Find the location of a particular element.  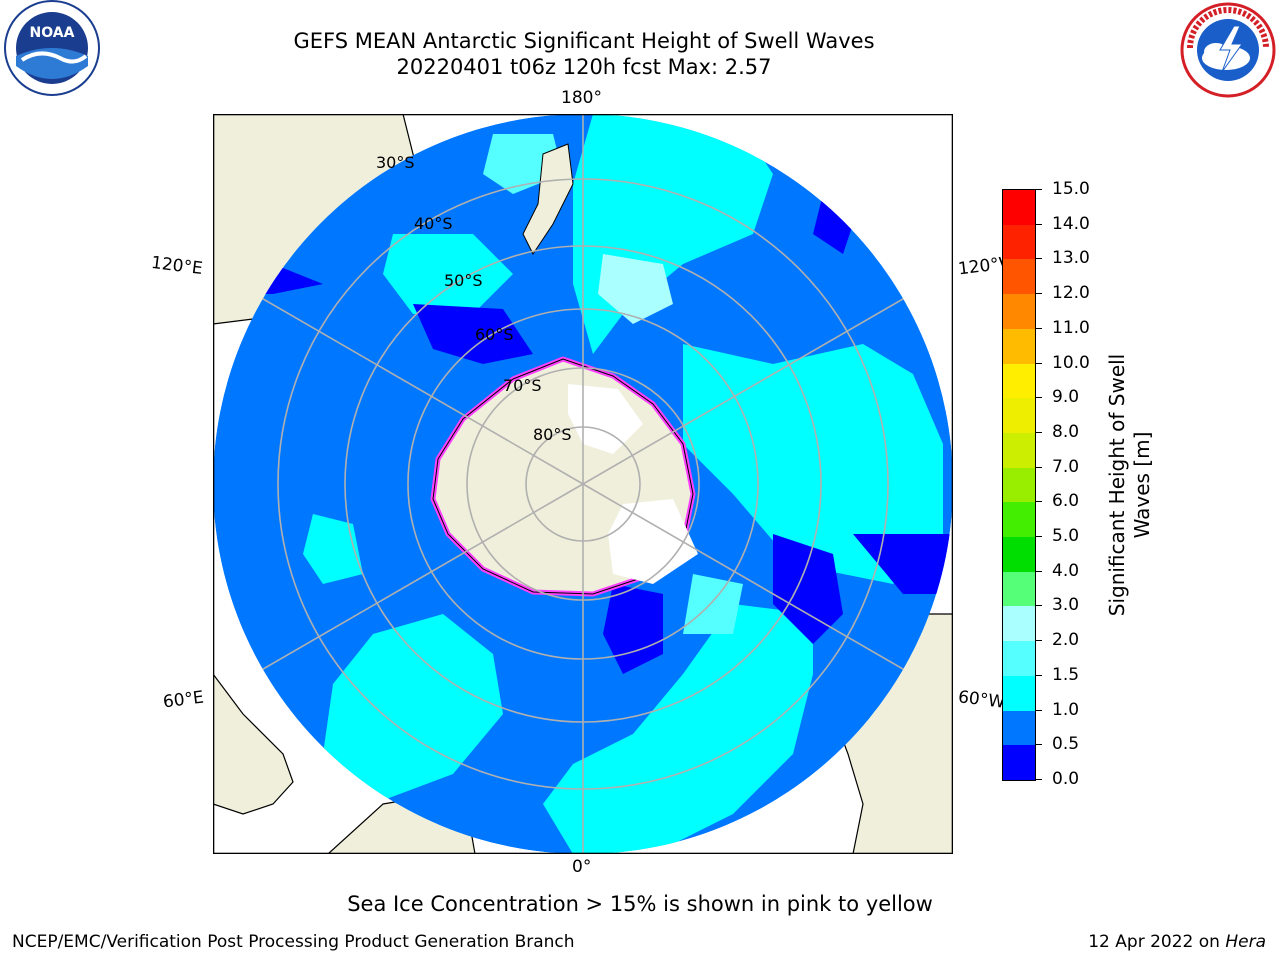

colorbar-tick-label: 6.0 is located at coordinates (1066, 501).